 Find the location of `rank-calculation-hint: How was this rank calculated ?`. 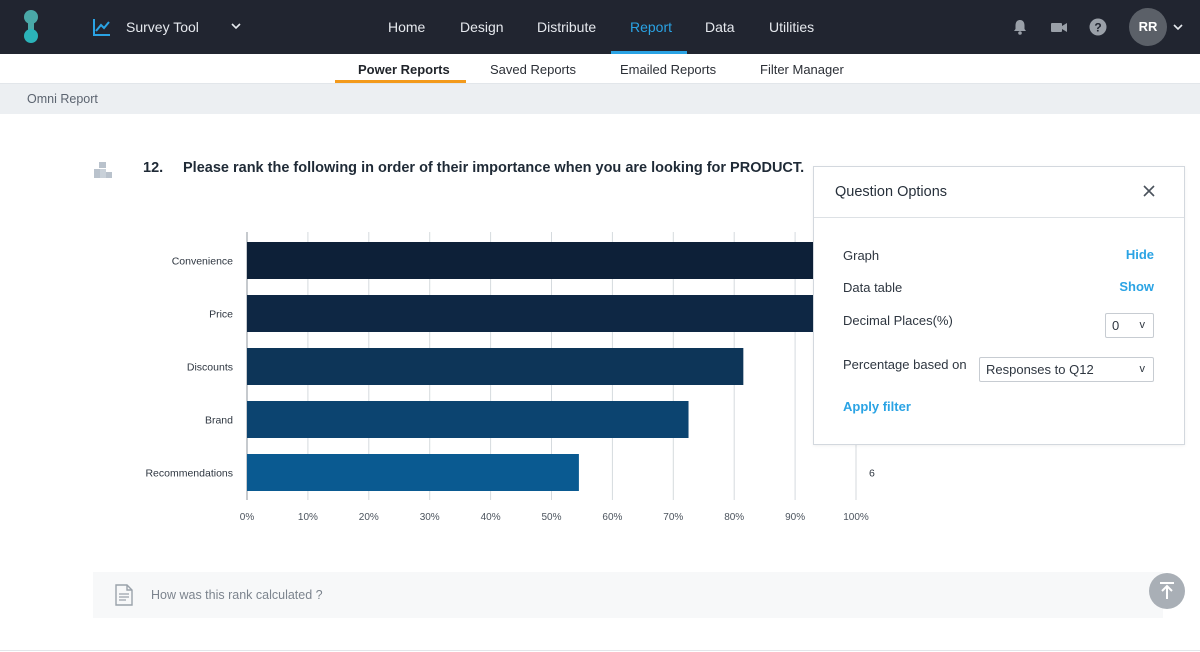

rank-calculation-hint: How was this rank calculated ? is located at coordinates (628, 595).